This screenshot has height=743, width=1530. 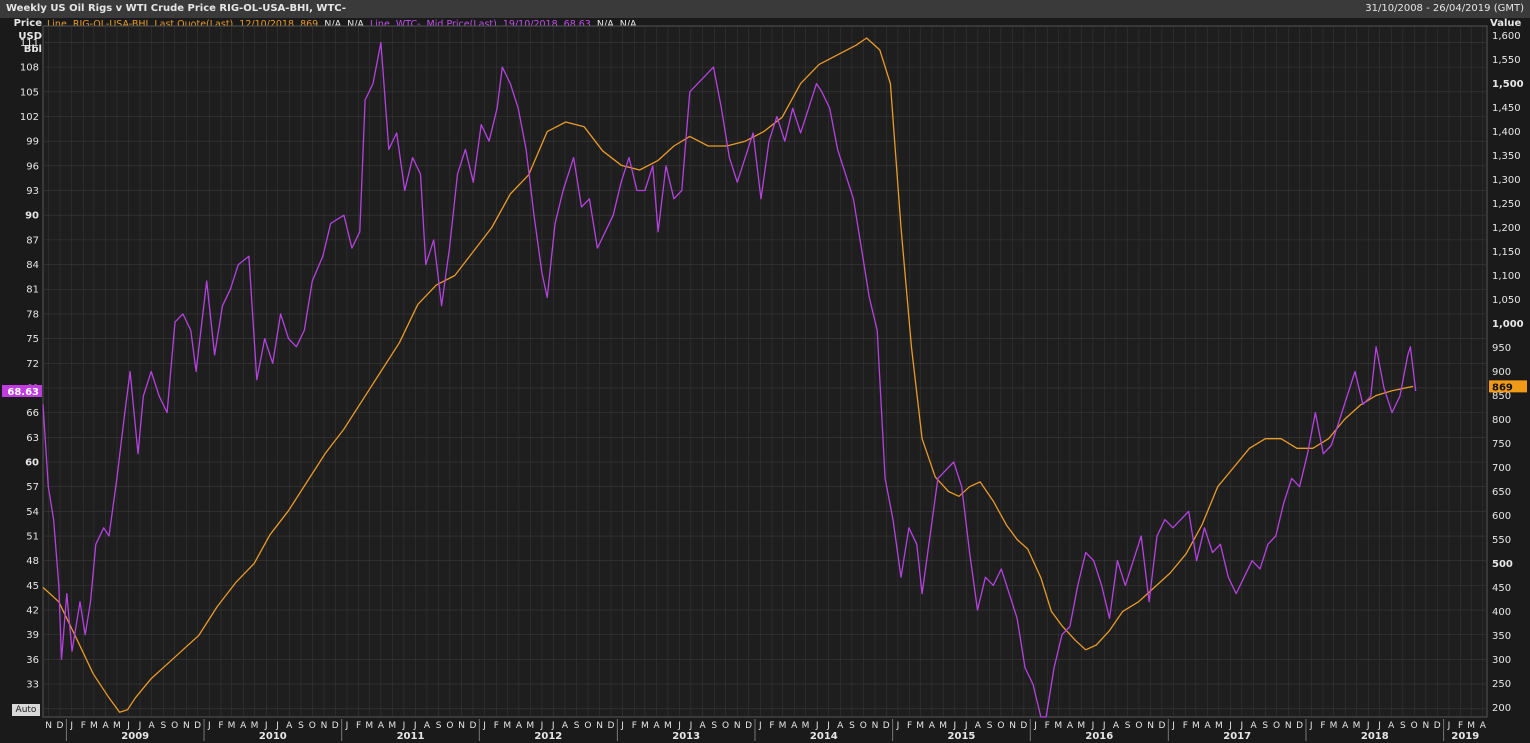 What do you see at coordinates (1501, 372) in the screenshot?
I see `right-tick-label: 900` at bounding box center [1501, 372].